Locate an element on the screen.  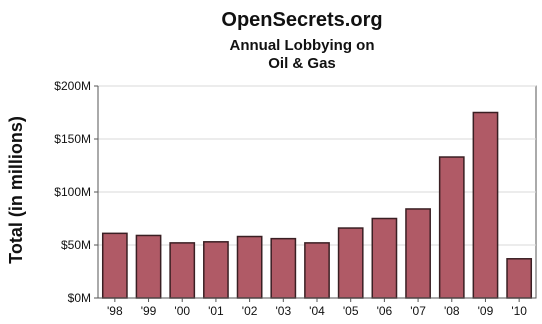
chart-title: OpenSecrets.org is located at coordinates (301, 20).